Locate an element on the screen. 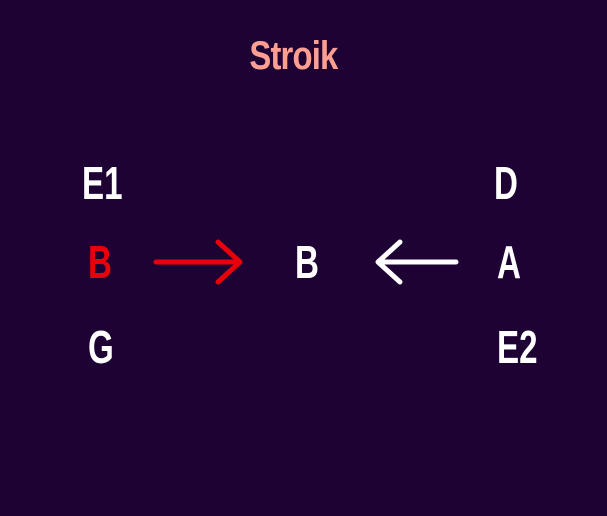 The width and height of the screenshot is (607, 516). left-note-e1: E1 is located at coordinates (102, 183).